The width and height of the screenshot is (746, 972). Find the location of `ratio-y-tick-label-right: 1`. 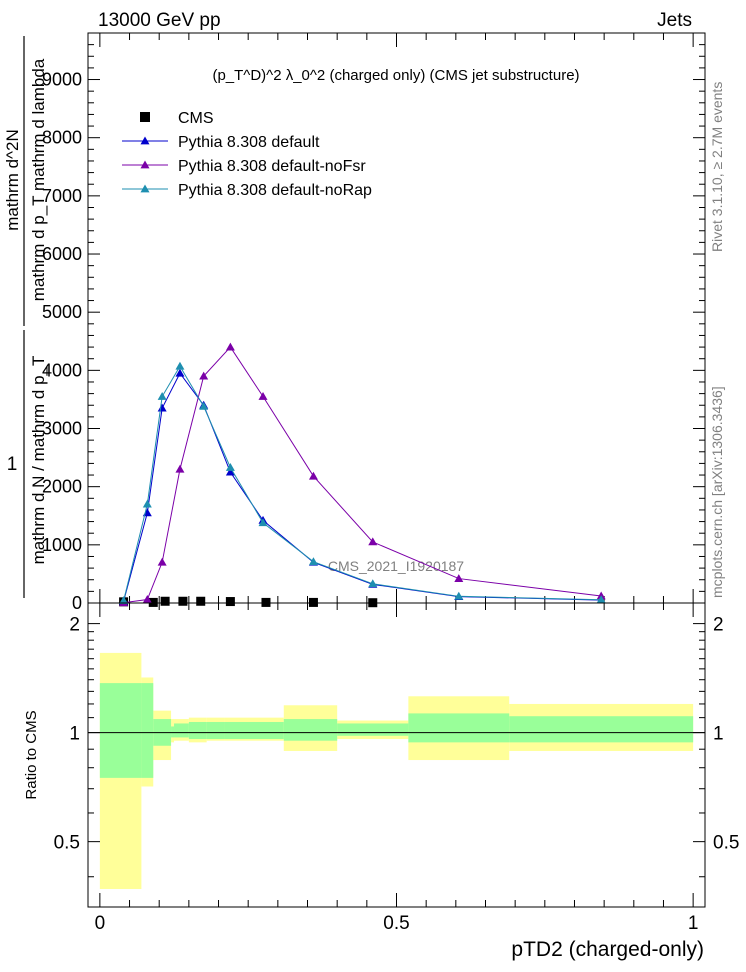

ratio-y-tick-label-right: 1 is located at coordinates (718, 734).